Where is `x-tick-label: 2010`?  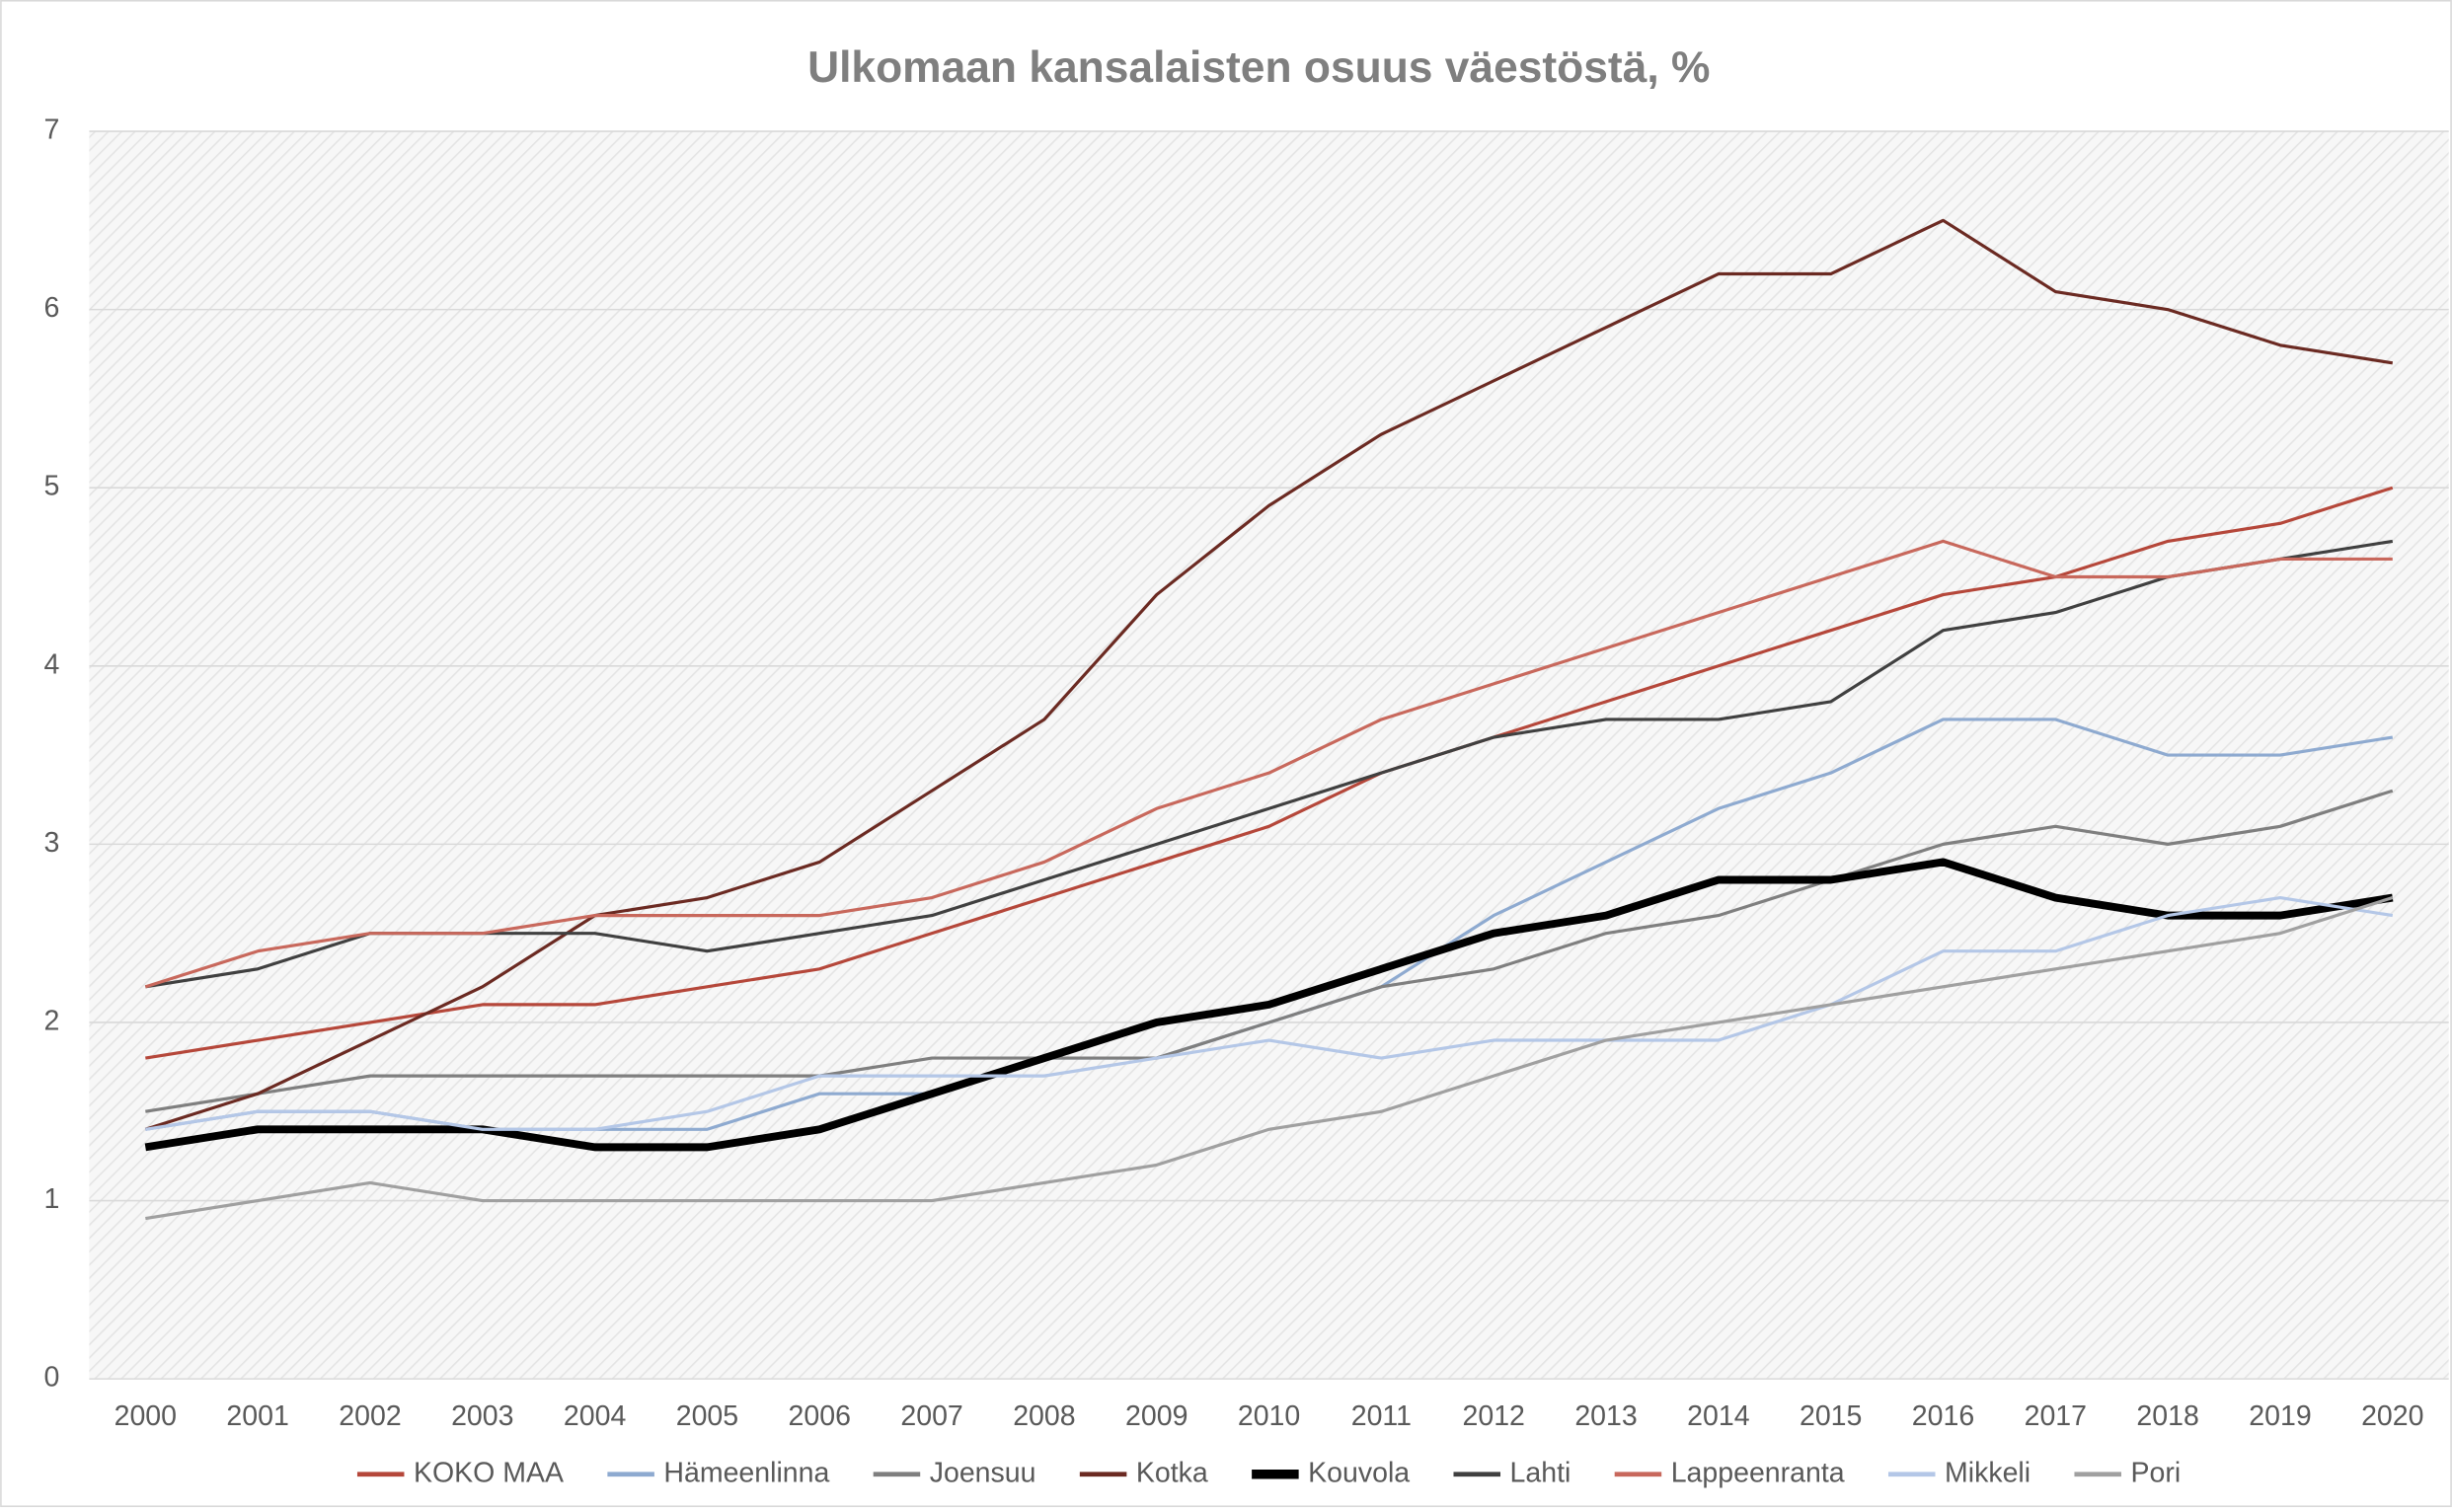 x-tick-label: 2010 is located at coordinates (1269, 1416).